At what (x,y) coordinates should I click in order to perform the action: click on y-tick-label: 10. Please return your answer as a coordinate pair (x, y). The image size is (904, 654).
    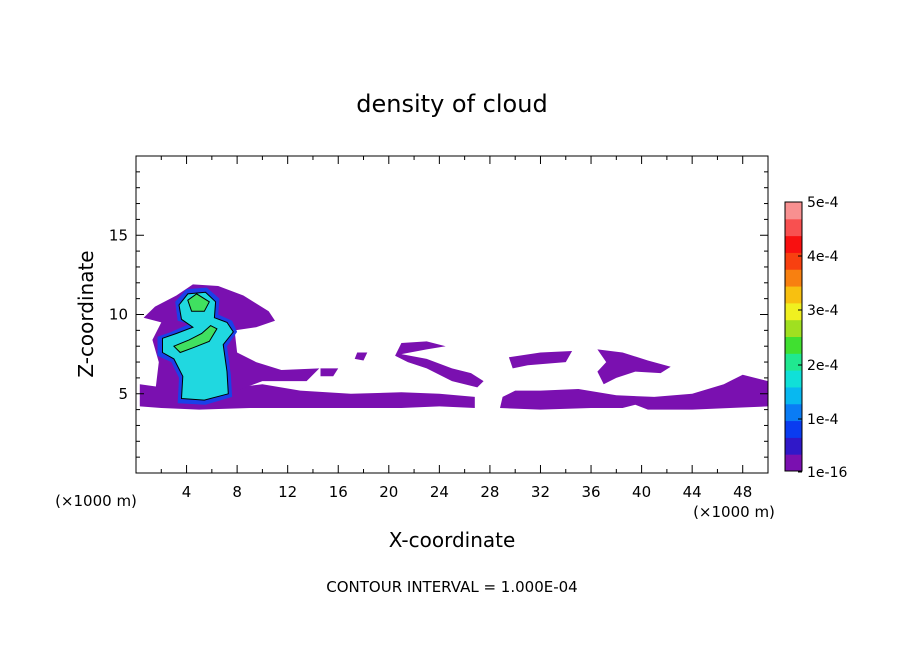
    Looking at the image, I should click on (118, 315).